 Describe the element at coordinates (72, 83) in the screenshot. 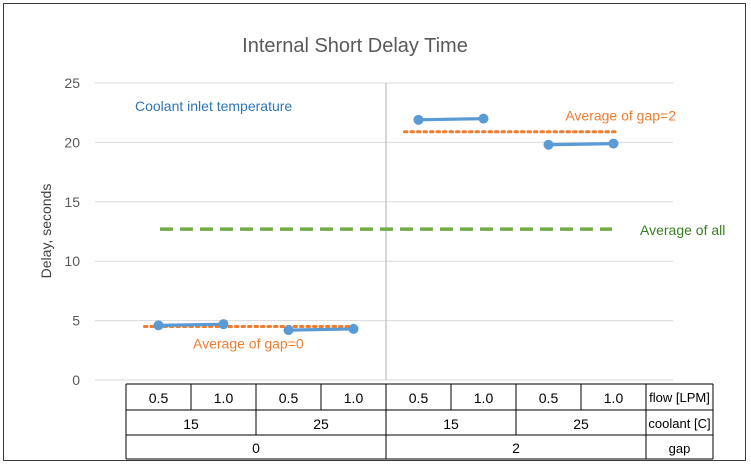

I see `y-tick-25: 25` at that location.